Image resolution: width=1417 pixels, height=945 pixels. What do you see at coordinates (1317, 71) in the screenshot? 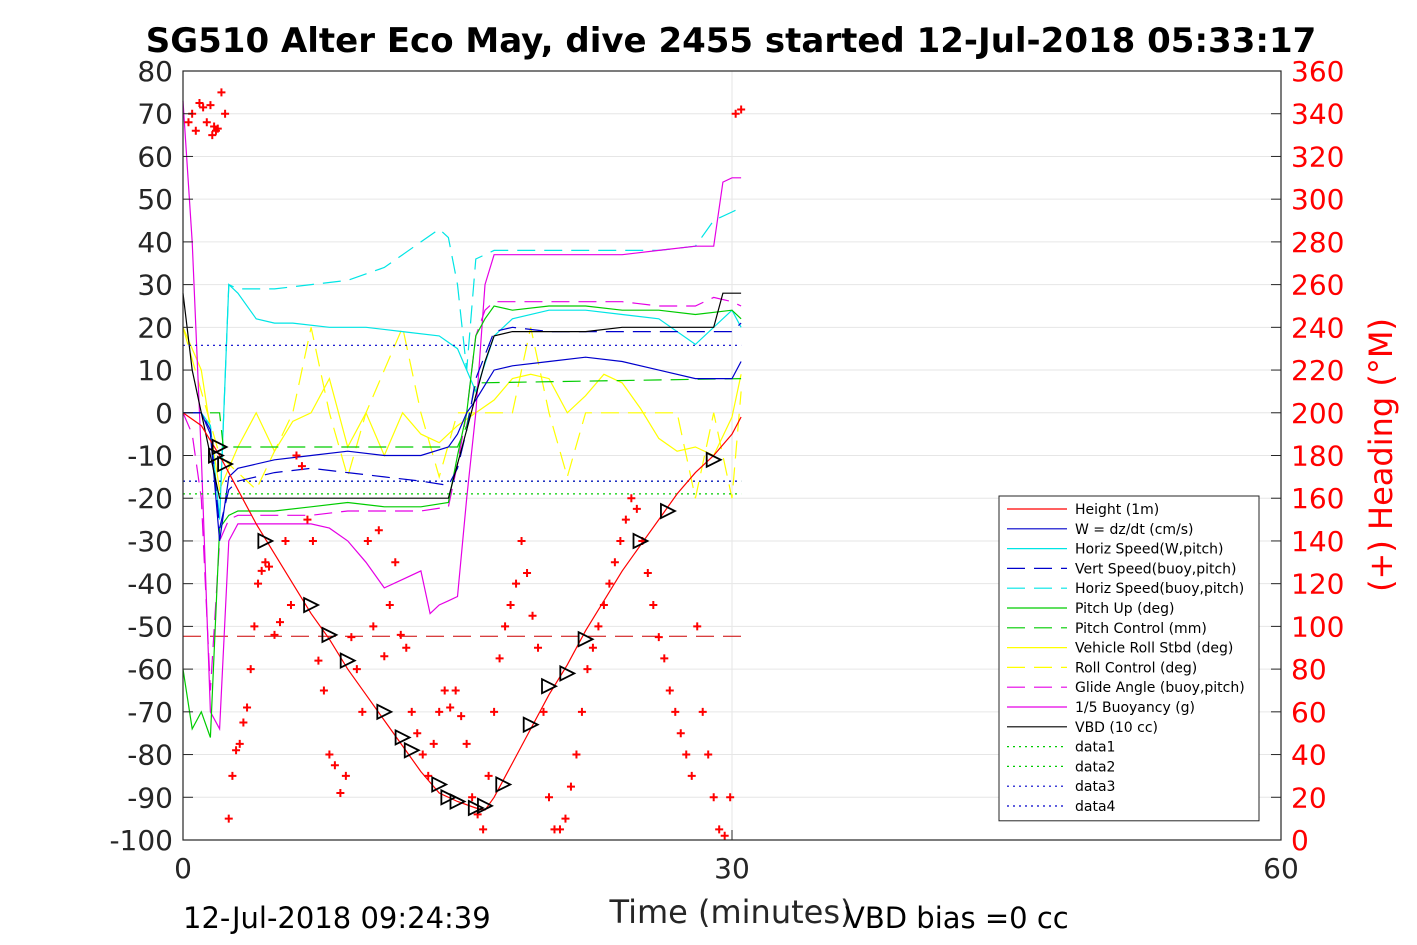
I see `right-y-tick-label: 360` at bounding box center [1317, 71].